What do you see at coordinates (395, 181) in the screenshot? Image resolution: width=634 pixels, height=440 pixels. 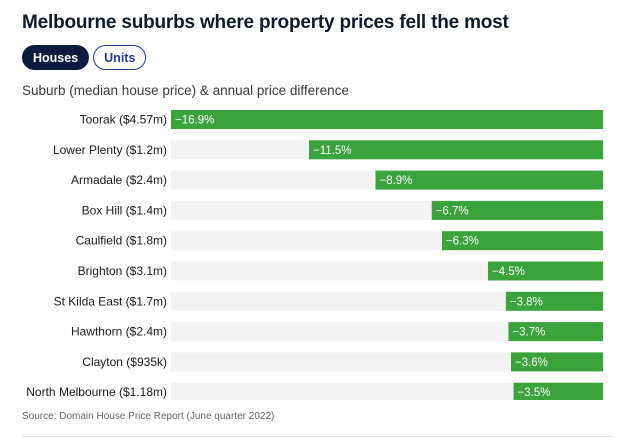 I see `data-label: −8.9%` at bounding box center [395, 181].